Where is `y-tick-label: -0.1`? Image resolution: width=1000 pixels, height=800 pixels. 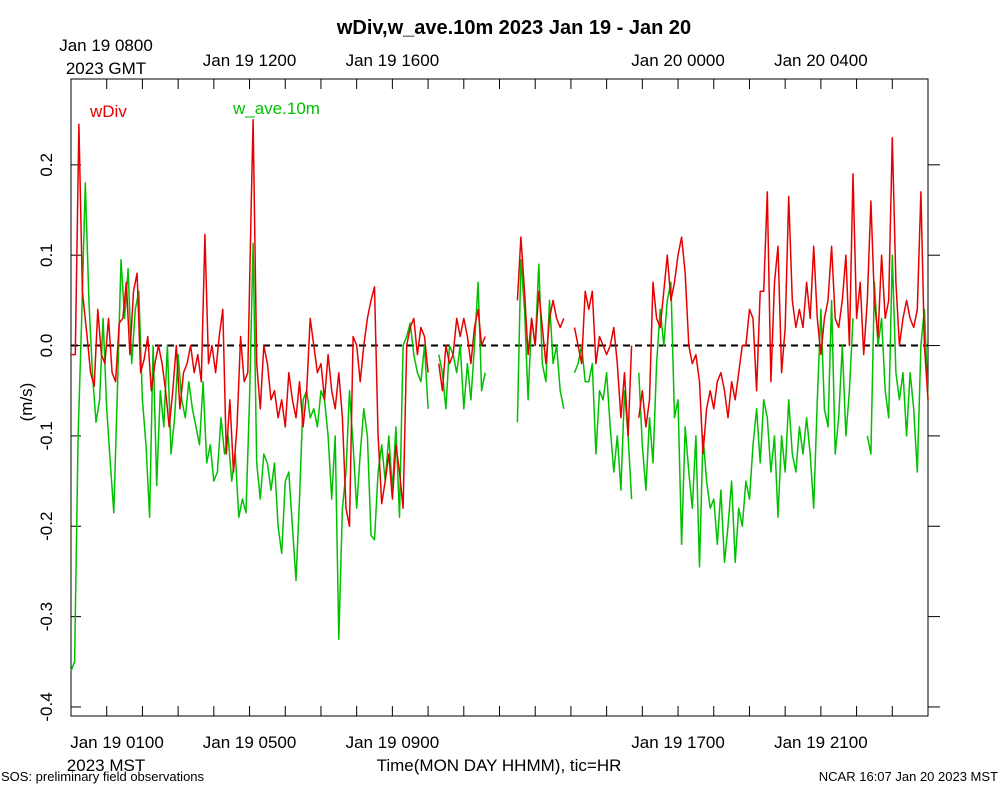
y-tick-label: -0.1 is located at coordinates (46, 435).